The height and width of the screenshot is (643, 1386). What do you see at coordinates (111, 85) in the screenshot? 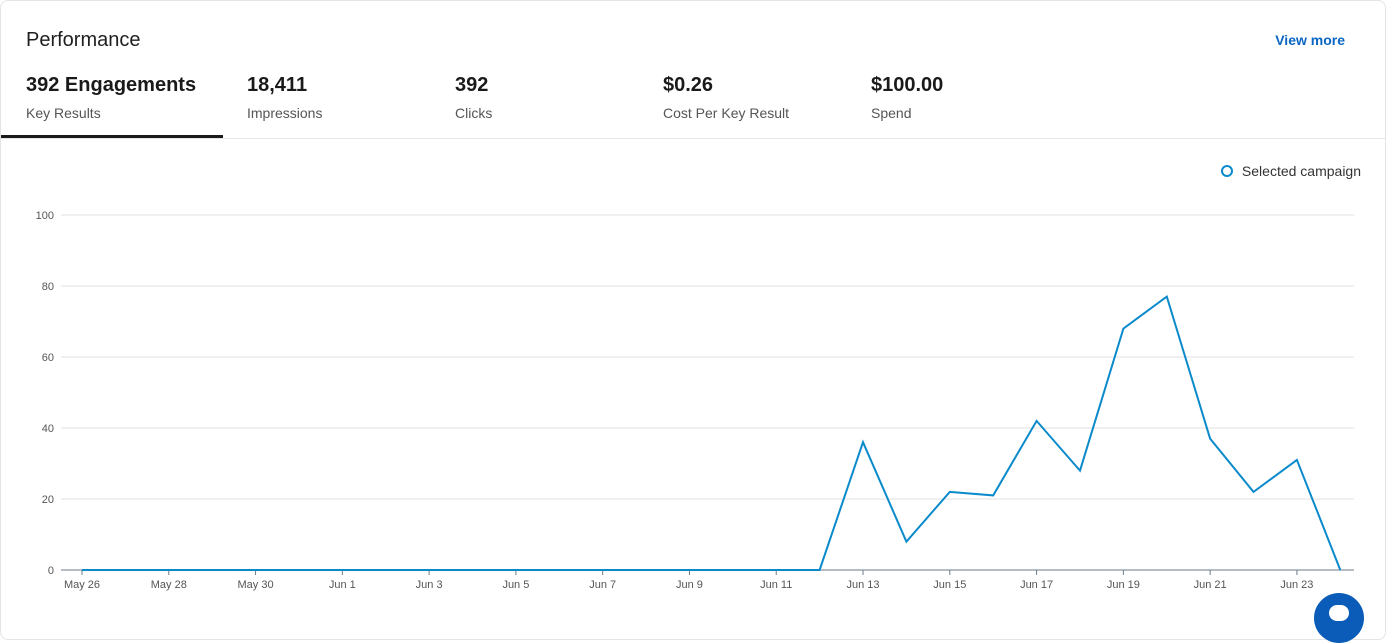
I see `metric-value: 392 Engagements` at bounding box center [111, 85].